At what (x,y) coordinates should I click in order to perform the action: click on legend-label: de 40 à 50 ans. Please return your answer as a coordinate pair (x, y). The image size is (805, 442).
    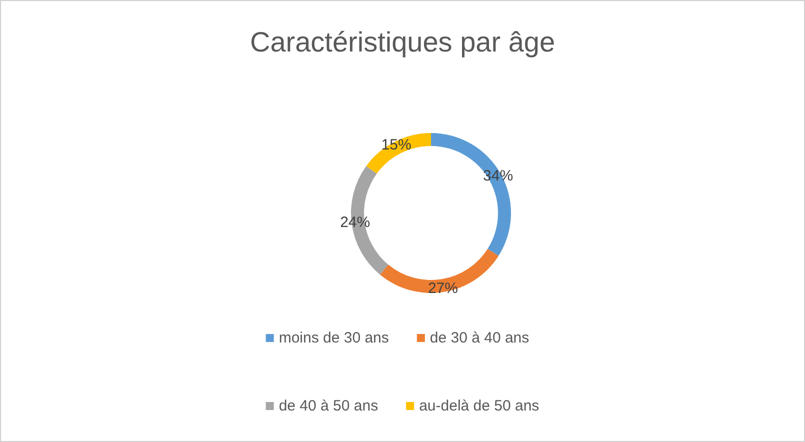
    Looking at the image, I should click on (328, 406).